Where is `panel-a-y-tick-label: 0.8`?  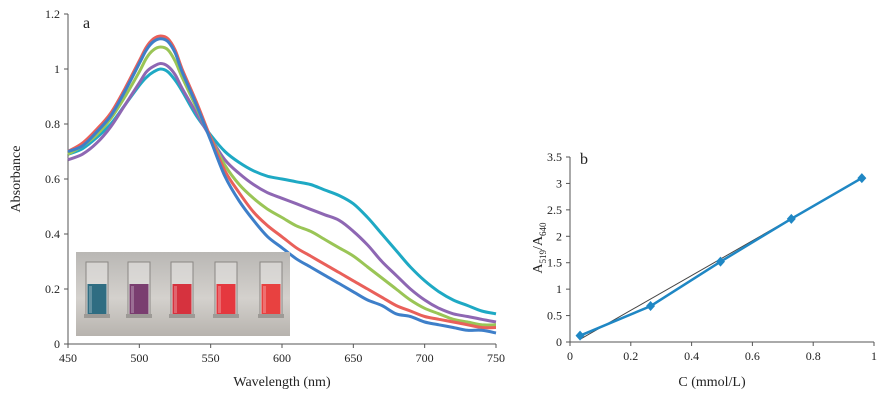
panel-a-y-tick-label: 0.8 is located at coordinates (52, 124).